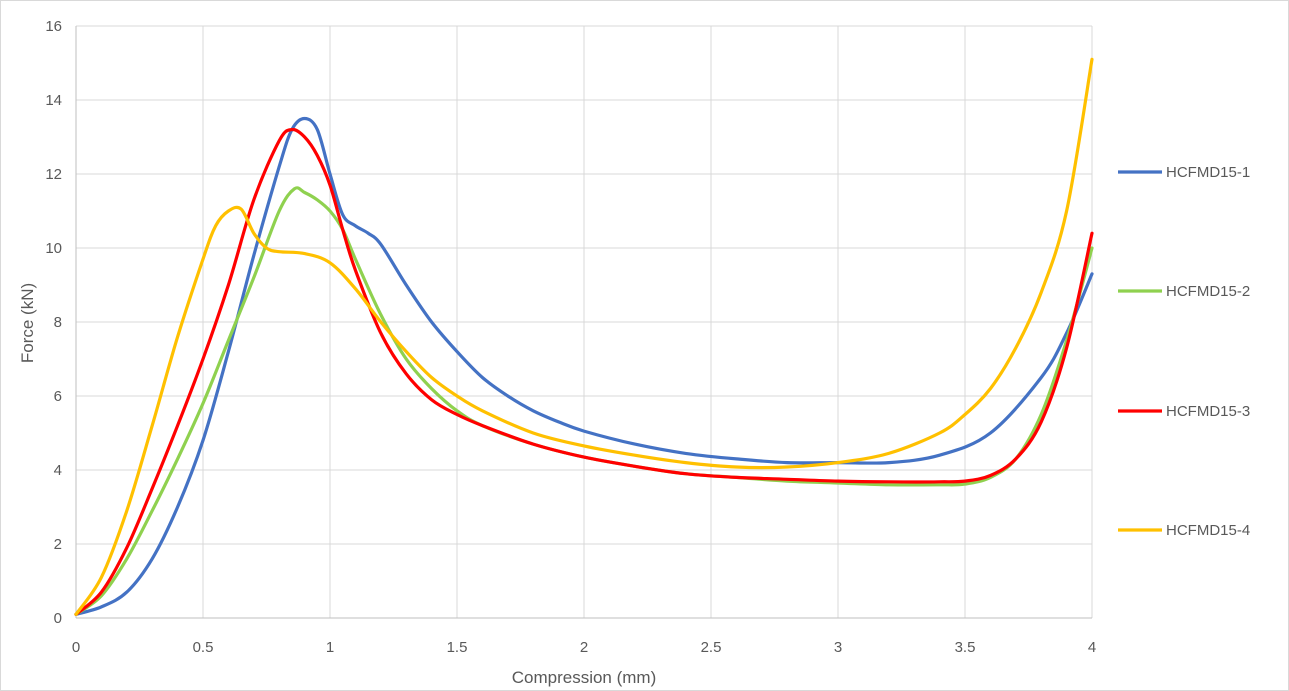  Describe the element at coordinates (58, 618) in the screenshot. I see `y-tick-label: 0` at that location.